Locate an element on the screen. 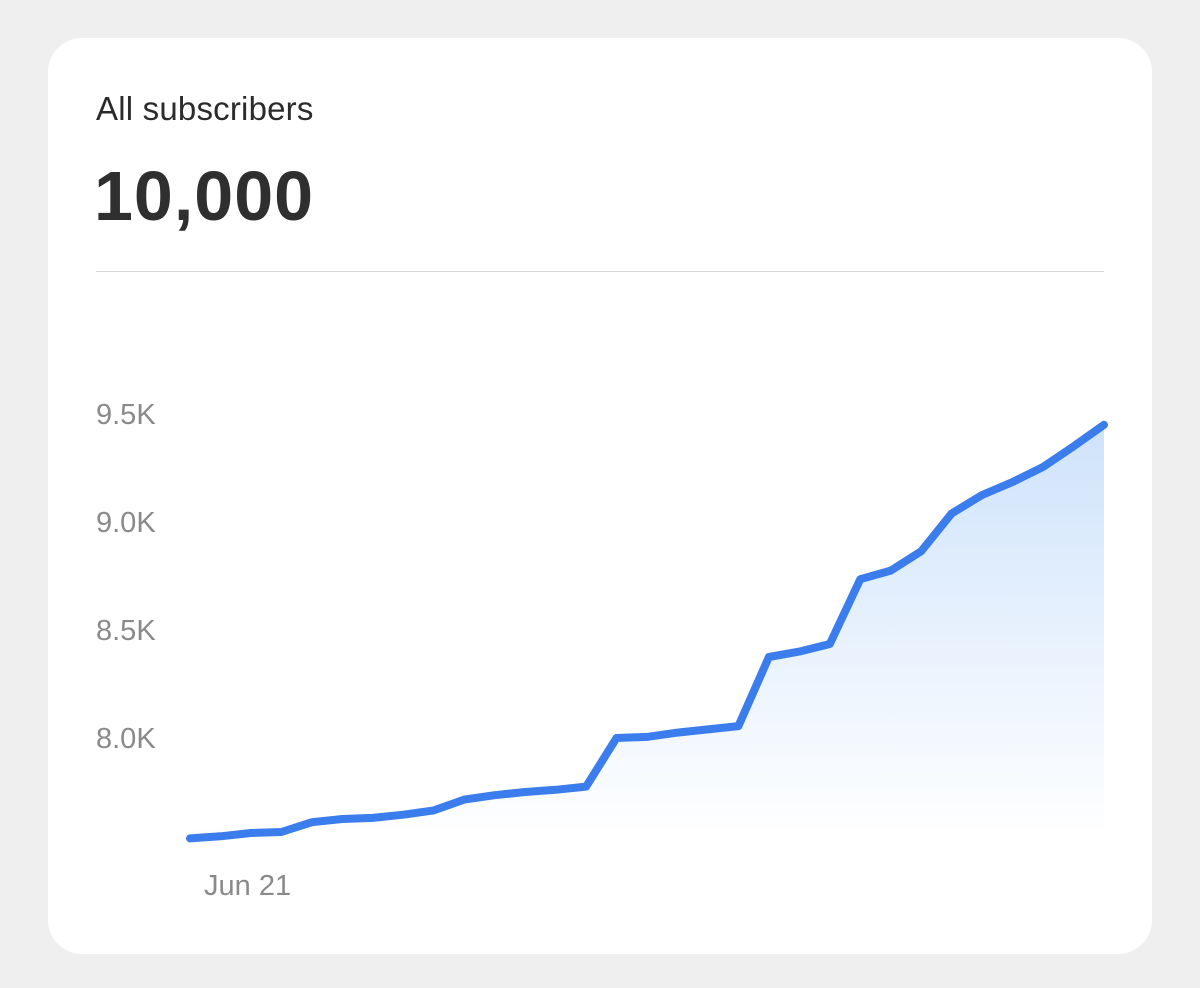  y-tick-label: 9.5K is located at coordinates (126, 415).